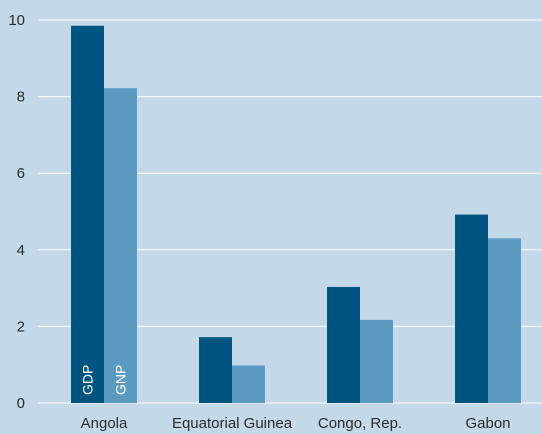 The height and width of the screenshot is (434, 542). I want to click on y-tick-label: 2, so click(21, 326).